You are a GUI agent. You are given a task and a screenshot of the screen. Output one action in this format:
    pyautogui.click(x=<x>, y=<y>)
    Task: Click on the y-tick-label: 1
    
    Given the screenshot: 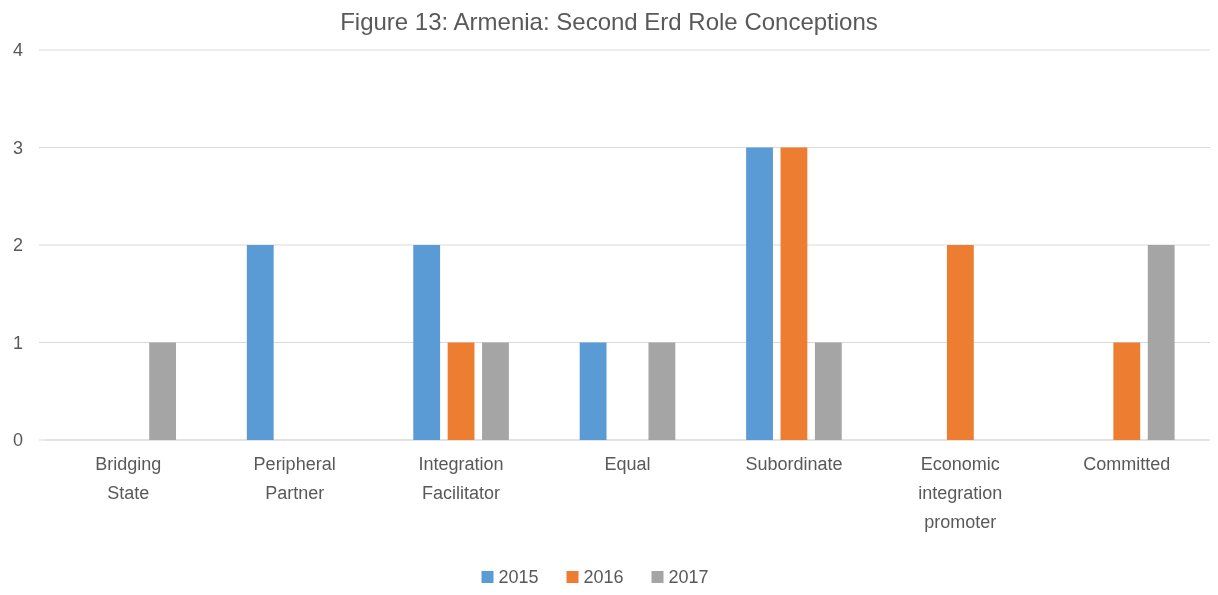 What is the action you would take?
    pyautogui.click(x=18, y=342)
    